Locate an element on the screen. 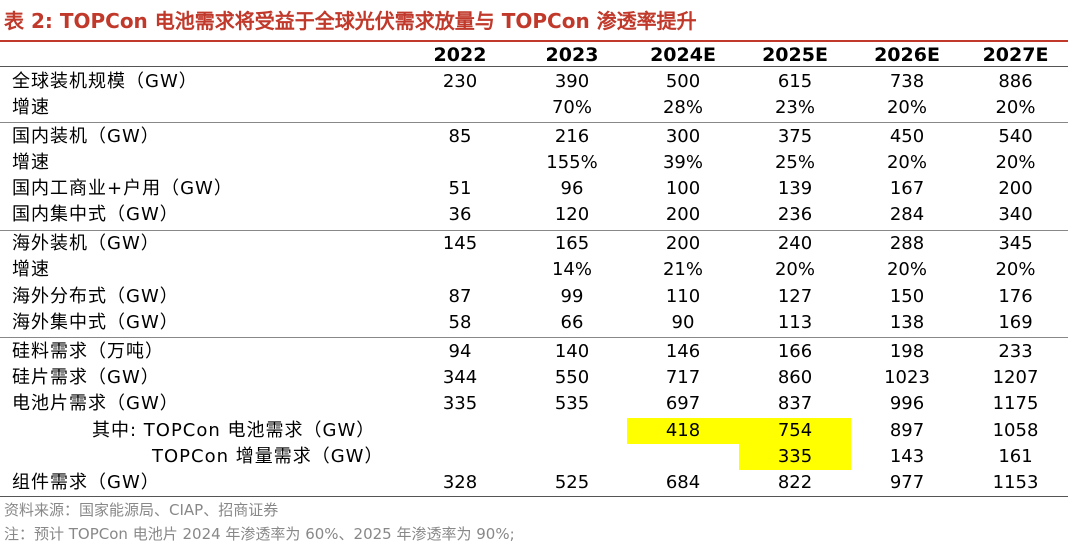  table-cell: 897 is located at coordinates (907, 430).